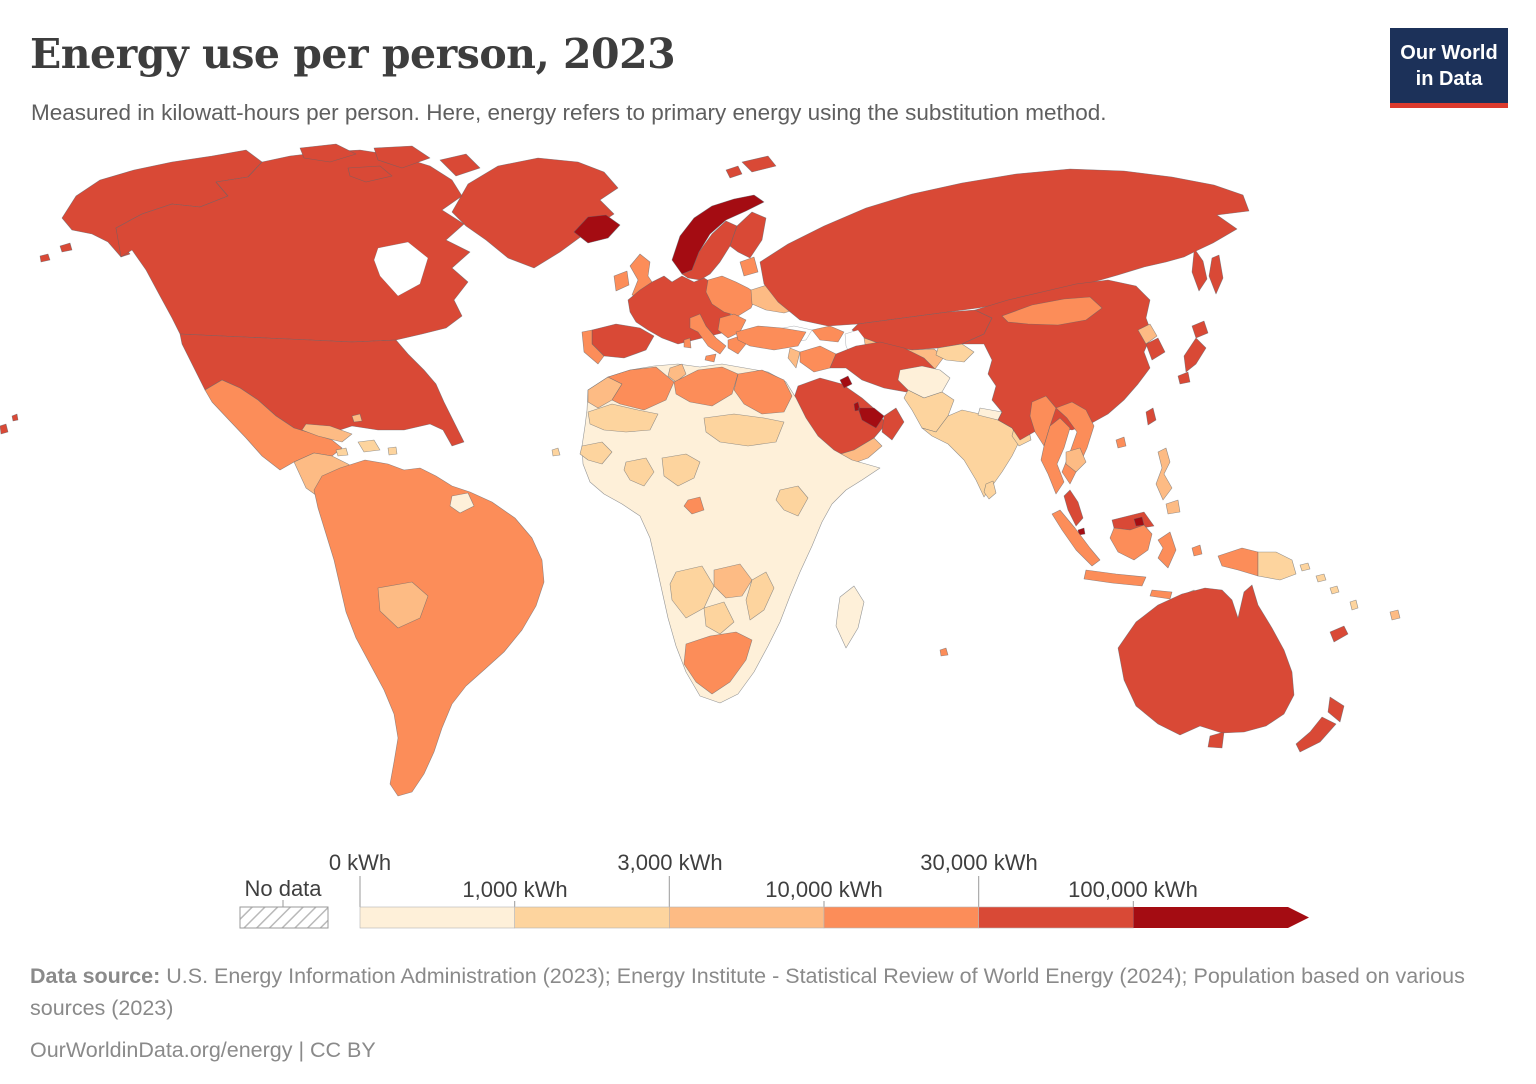 Image resolution: width=1536 pixels, height=1084 pixels. Describe the element at coordinates (669, 862) in the screenshot. I see `legend-tick-2: 3,000 kWh` at that location.